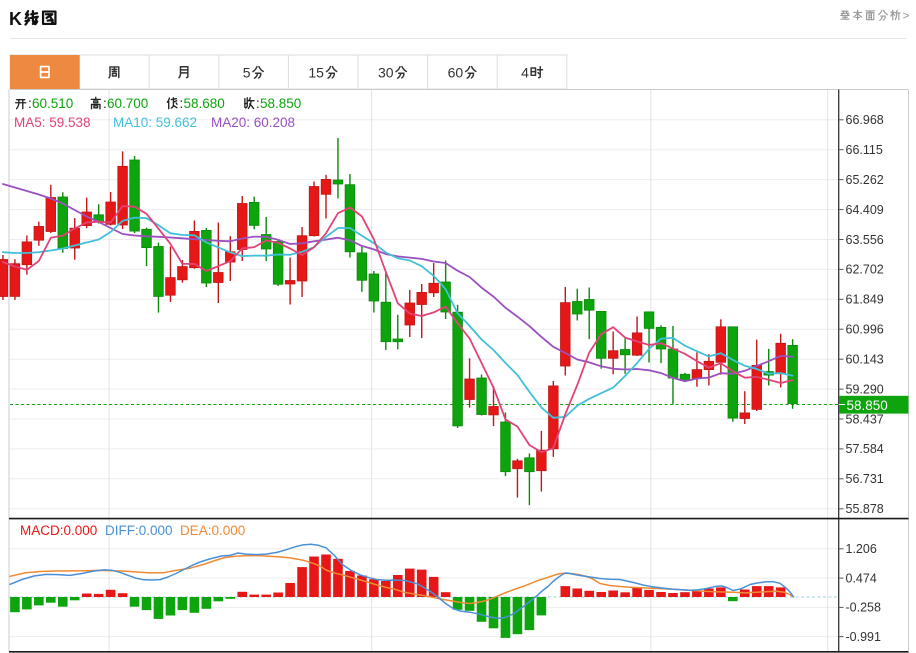 This screenshot has width=916, height=653. What do you see at coordinates (525, 73) in the screenshot?
I see `svg-text: 4` at bounding box center [525, 73].